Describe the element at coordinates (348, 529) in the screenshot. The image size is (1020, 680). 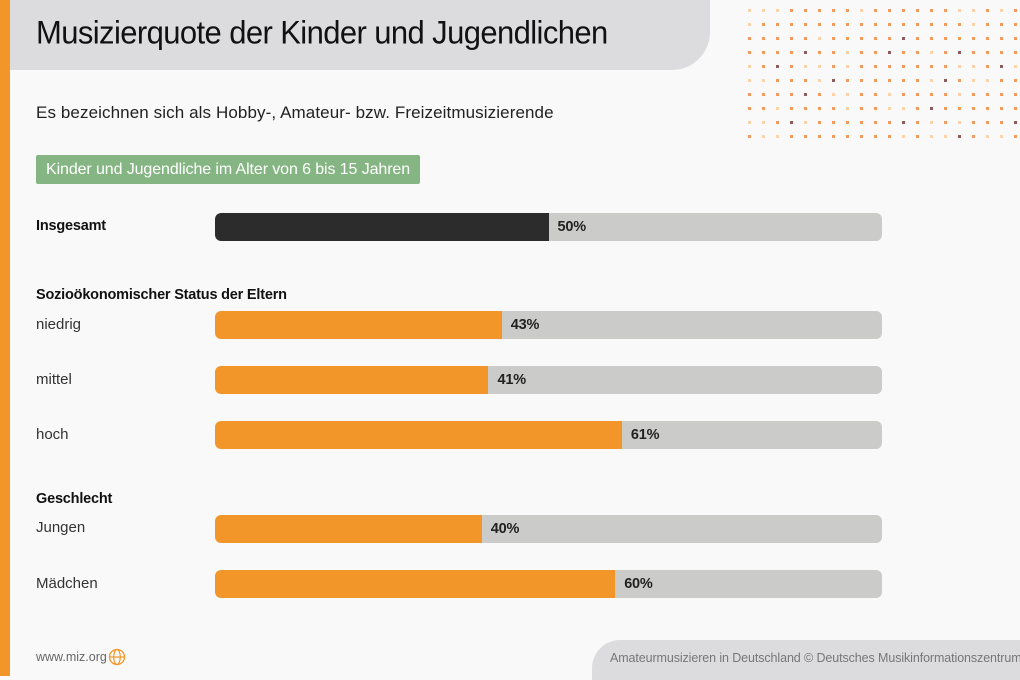
I see `bar-jungen` at that location.